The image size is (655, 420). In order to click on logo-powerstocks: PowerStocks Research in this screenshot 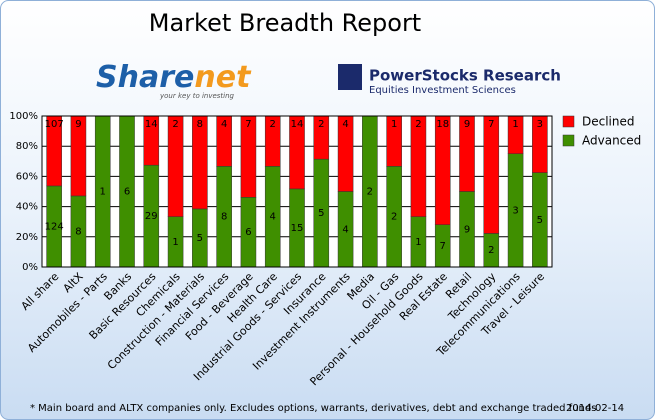, I will do `click(465, 76)`.